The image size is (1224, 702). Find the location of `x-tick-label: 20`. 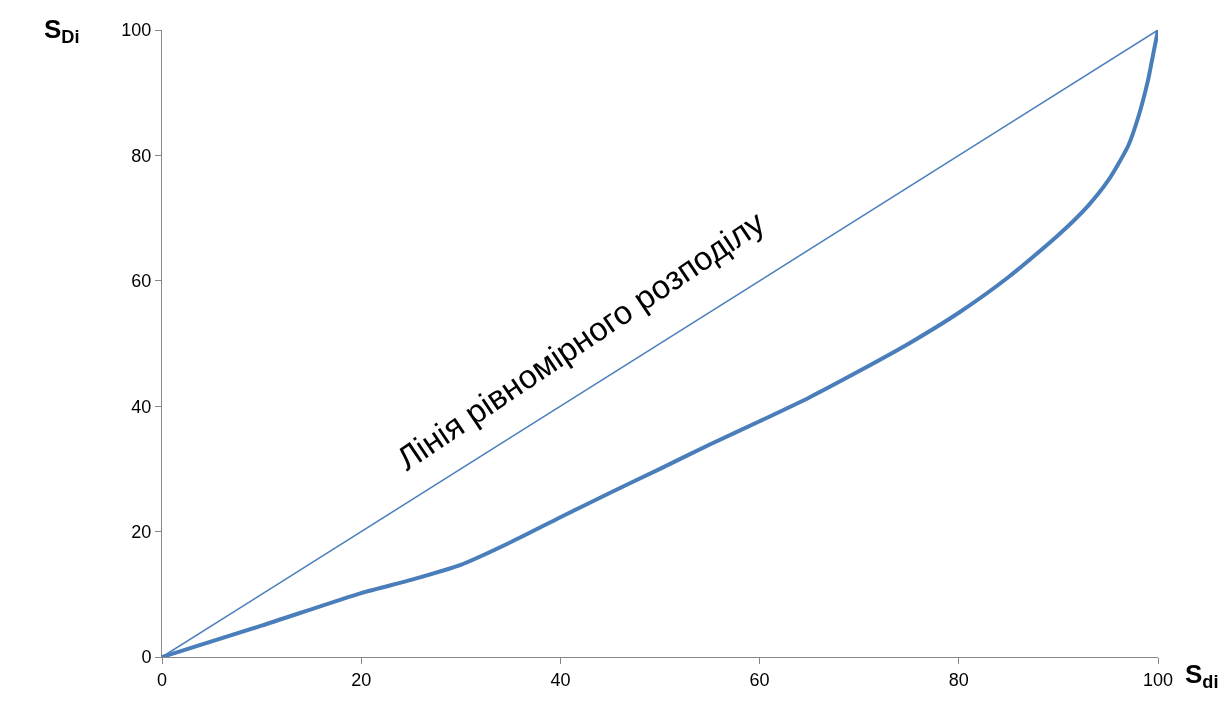

x-tick-label: 20 is located at coordinates (361, 679).